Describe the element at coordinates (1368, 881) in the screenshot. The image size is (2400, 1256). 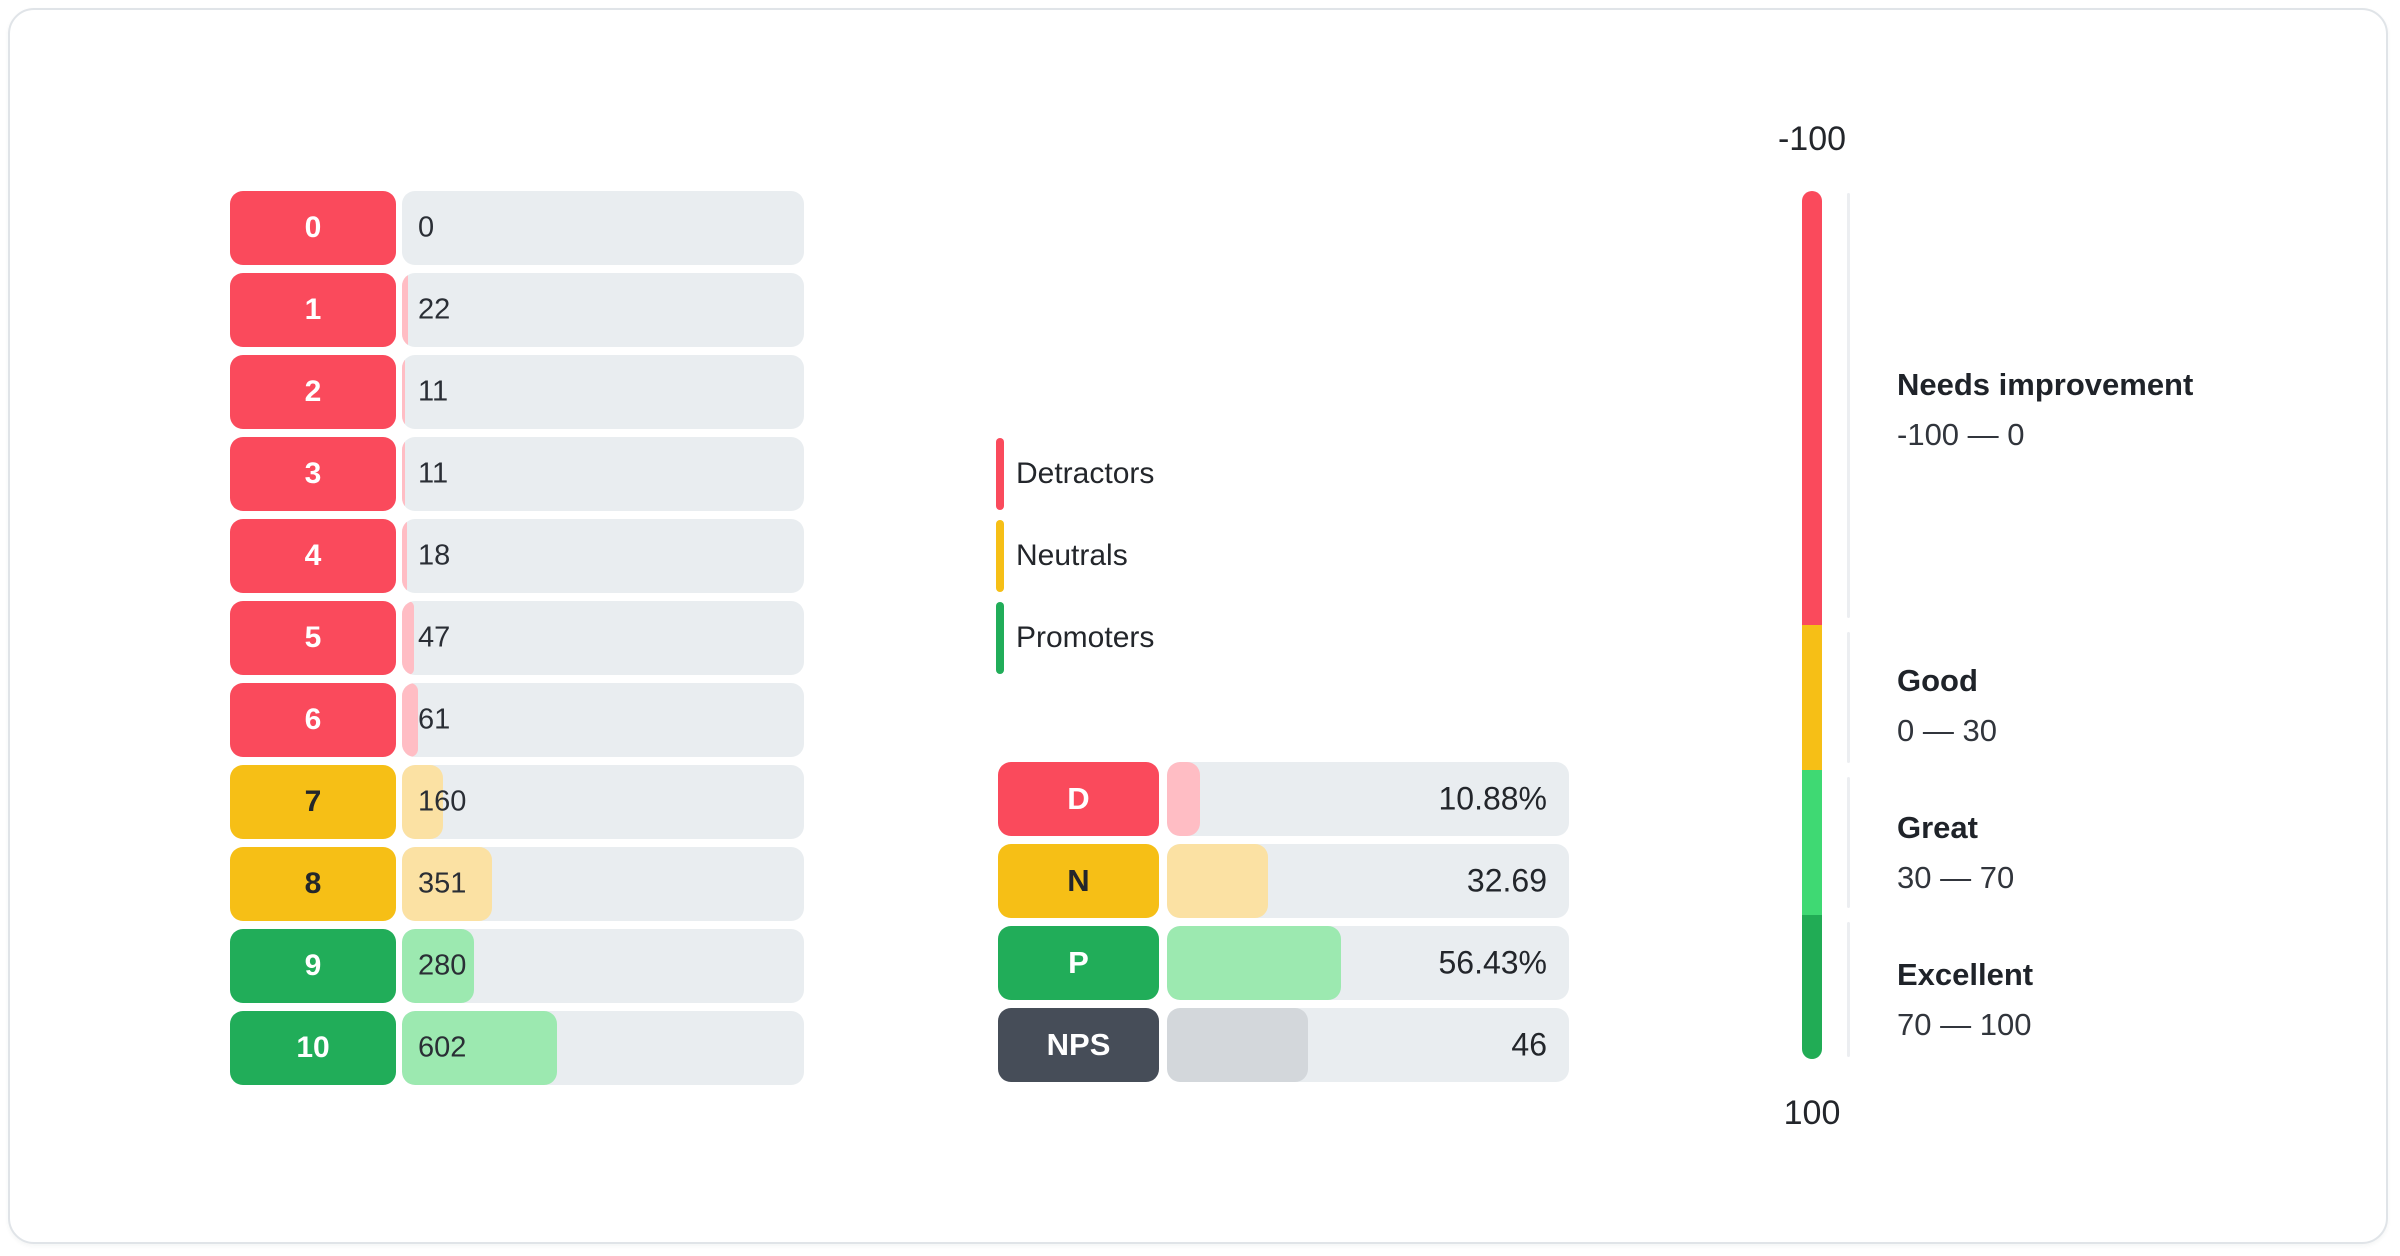
I see `summary-track: 32.69` at that location.